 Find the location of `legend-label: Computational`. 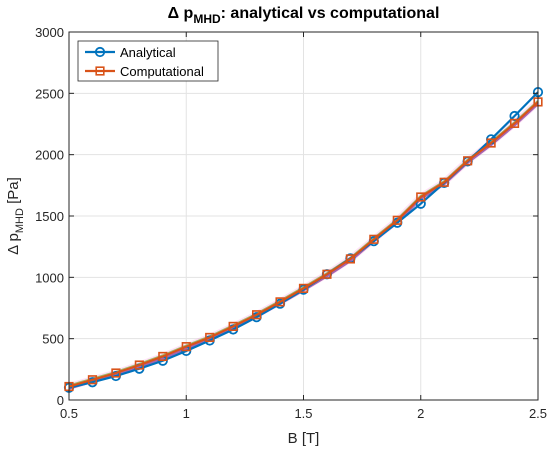

legend-label: Computational is located at coordinates (162, 71).